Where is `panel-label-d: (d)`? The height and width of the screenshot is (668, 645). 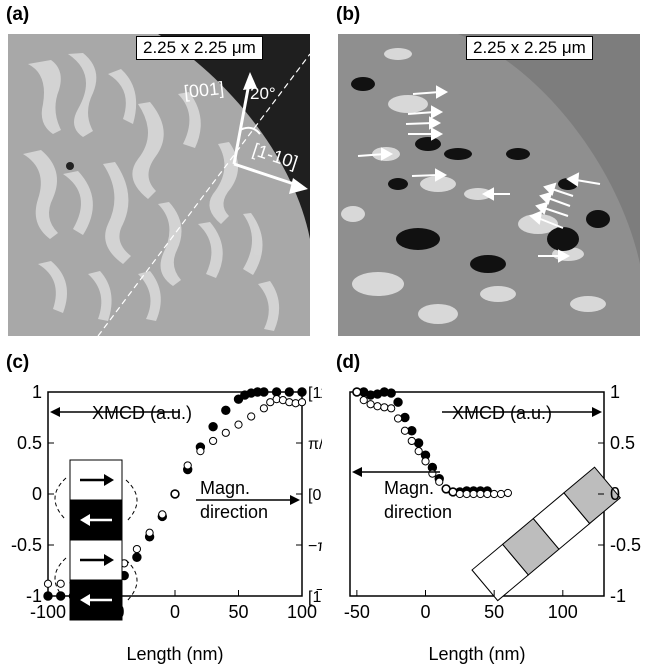
panel-label-d: (d) is located at coordinates (348, 362).